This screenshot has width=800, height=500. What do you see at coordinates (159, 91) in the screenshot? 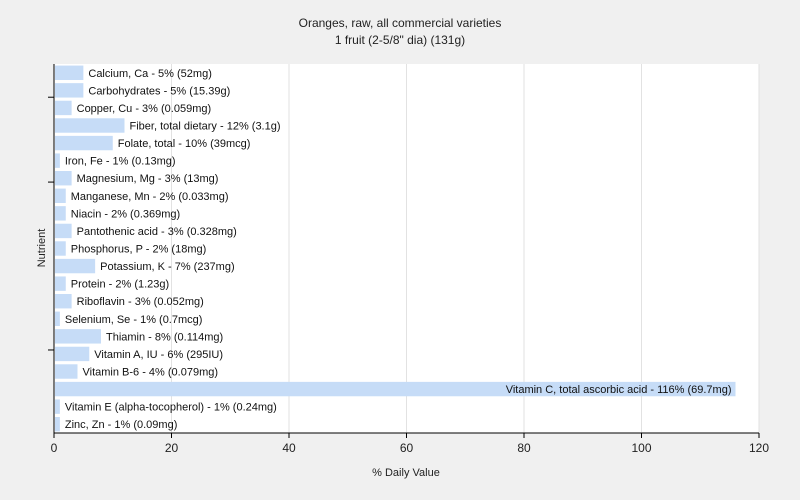
I see `bar-label: Carbohydrates - 5% (15.39g)` at bounding box center [159, 91].